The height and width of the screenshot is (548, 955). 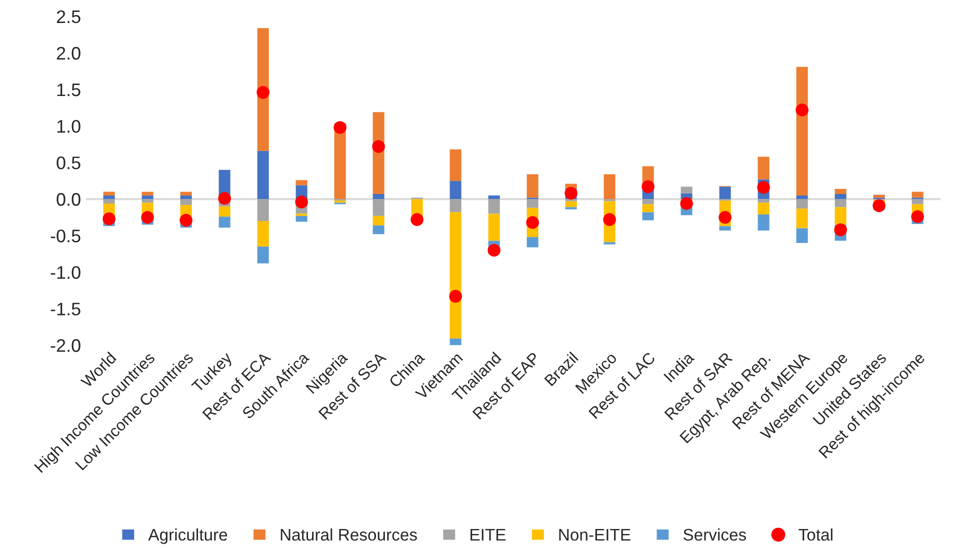 I want to click on y-tick-label: 0.5, so click(x=68, y=163).